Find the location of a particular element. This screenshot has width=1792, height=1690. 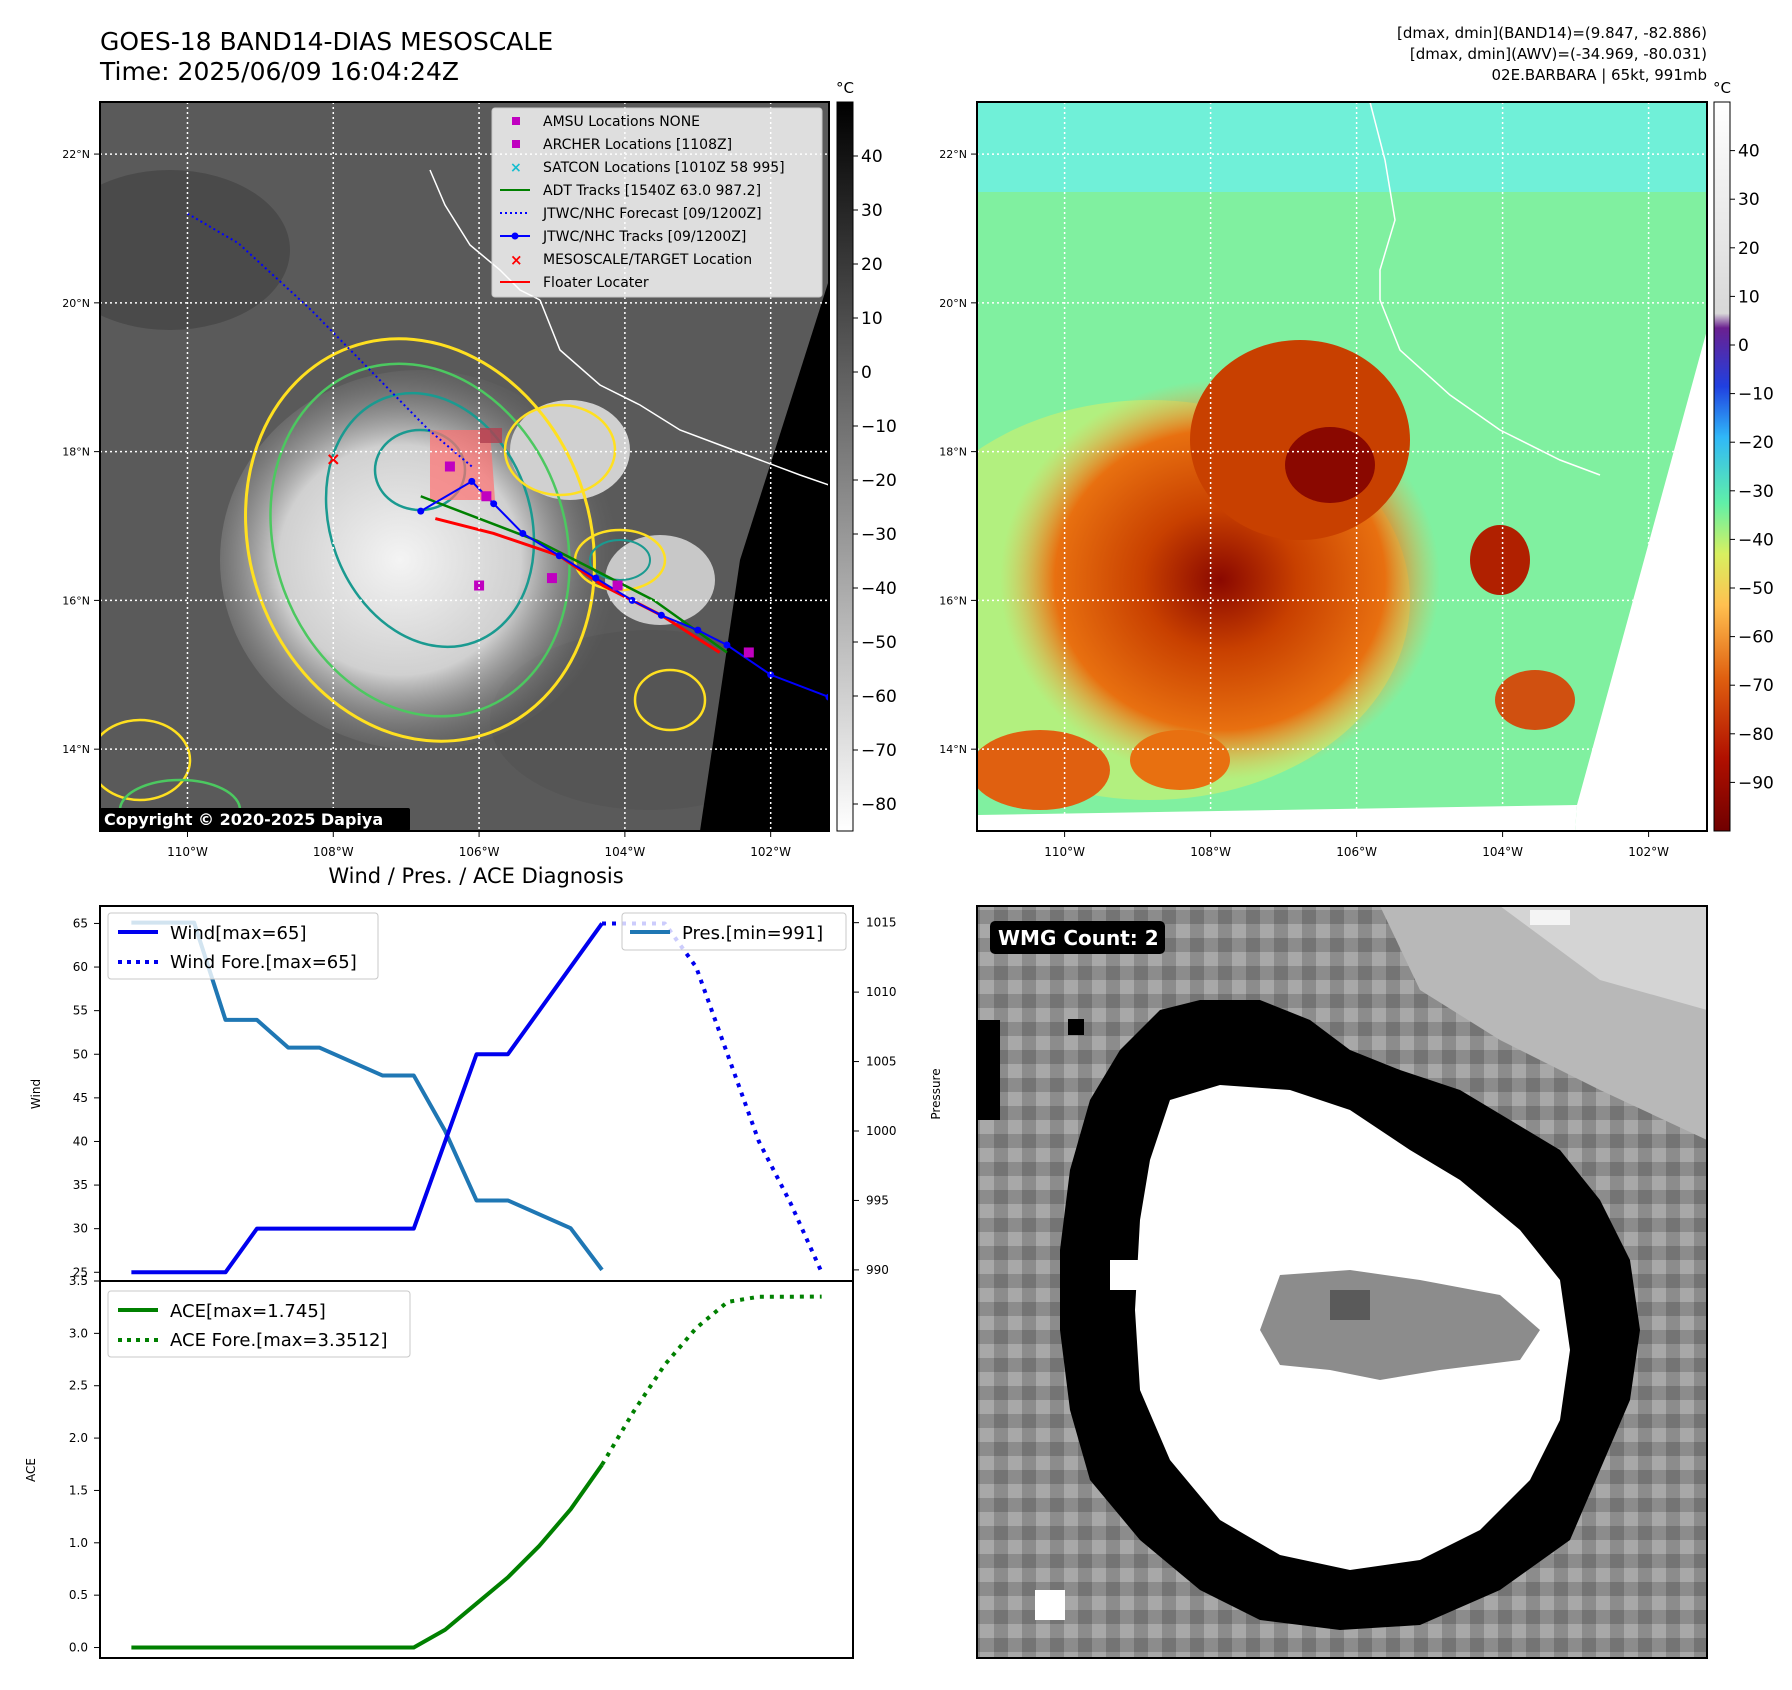

wind-y-ticks: 65 60 55 50 45 40 35 30 25 is located at coordinates (86, 1097).